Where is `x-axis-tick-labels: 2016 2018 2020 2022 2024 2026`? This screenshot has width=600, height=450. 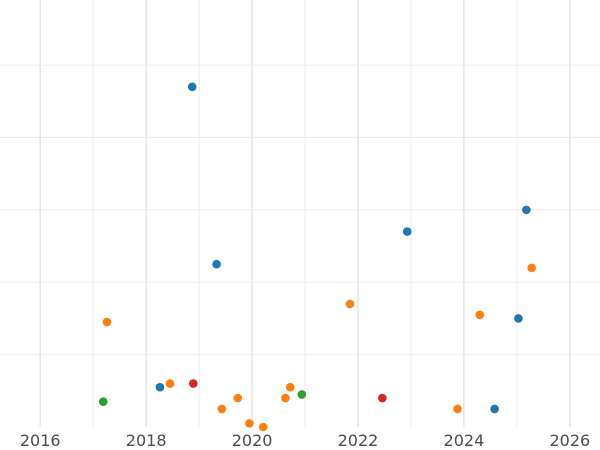
x-axis-tick-labels: 2016 2018 2020 2022 2024 2026 is located at coordinates (305, 440).